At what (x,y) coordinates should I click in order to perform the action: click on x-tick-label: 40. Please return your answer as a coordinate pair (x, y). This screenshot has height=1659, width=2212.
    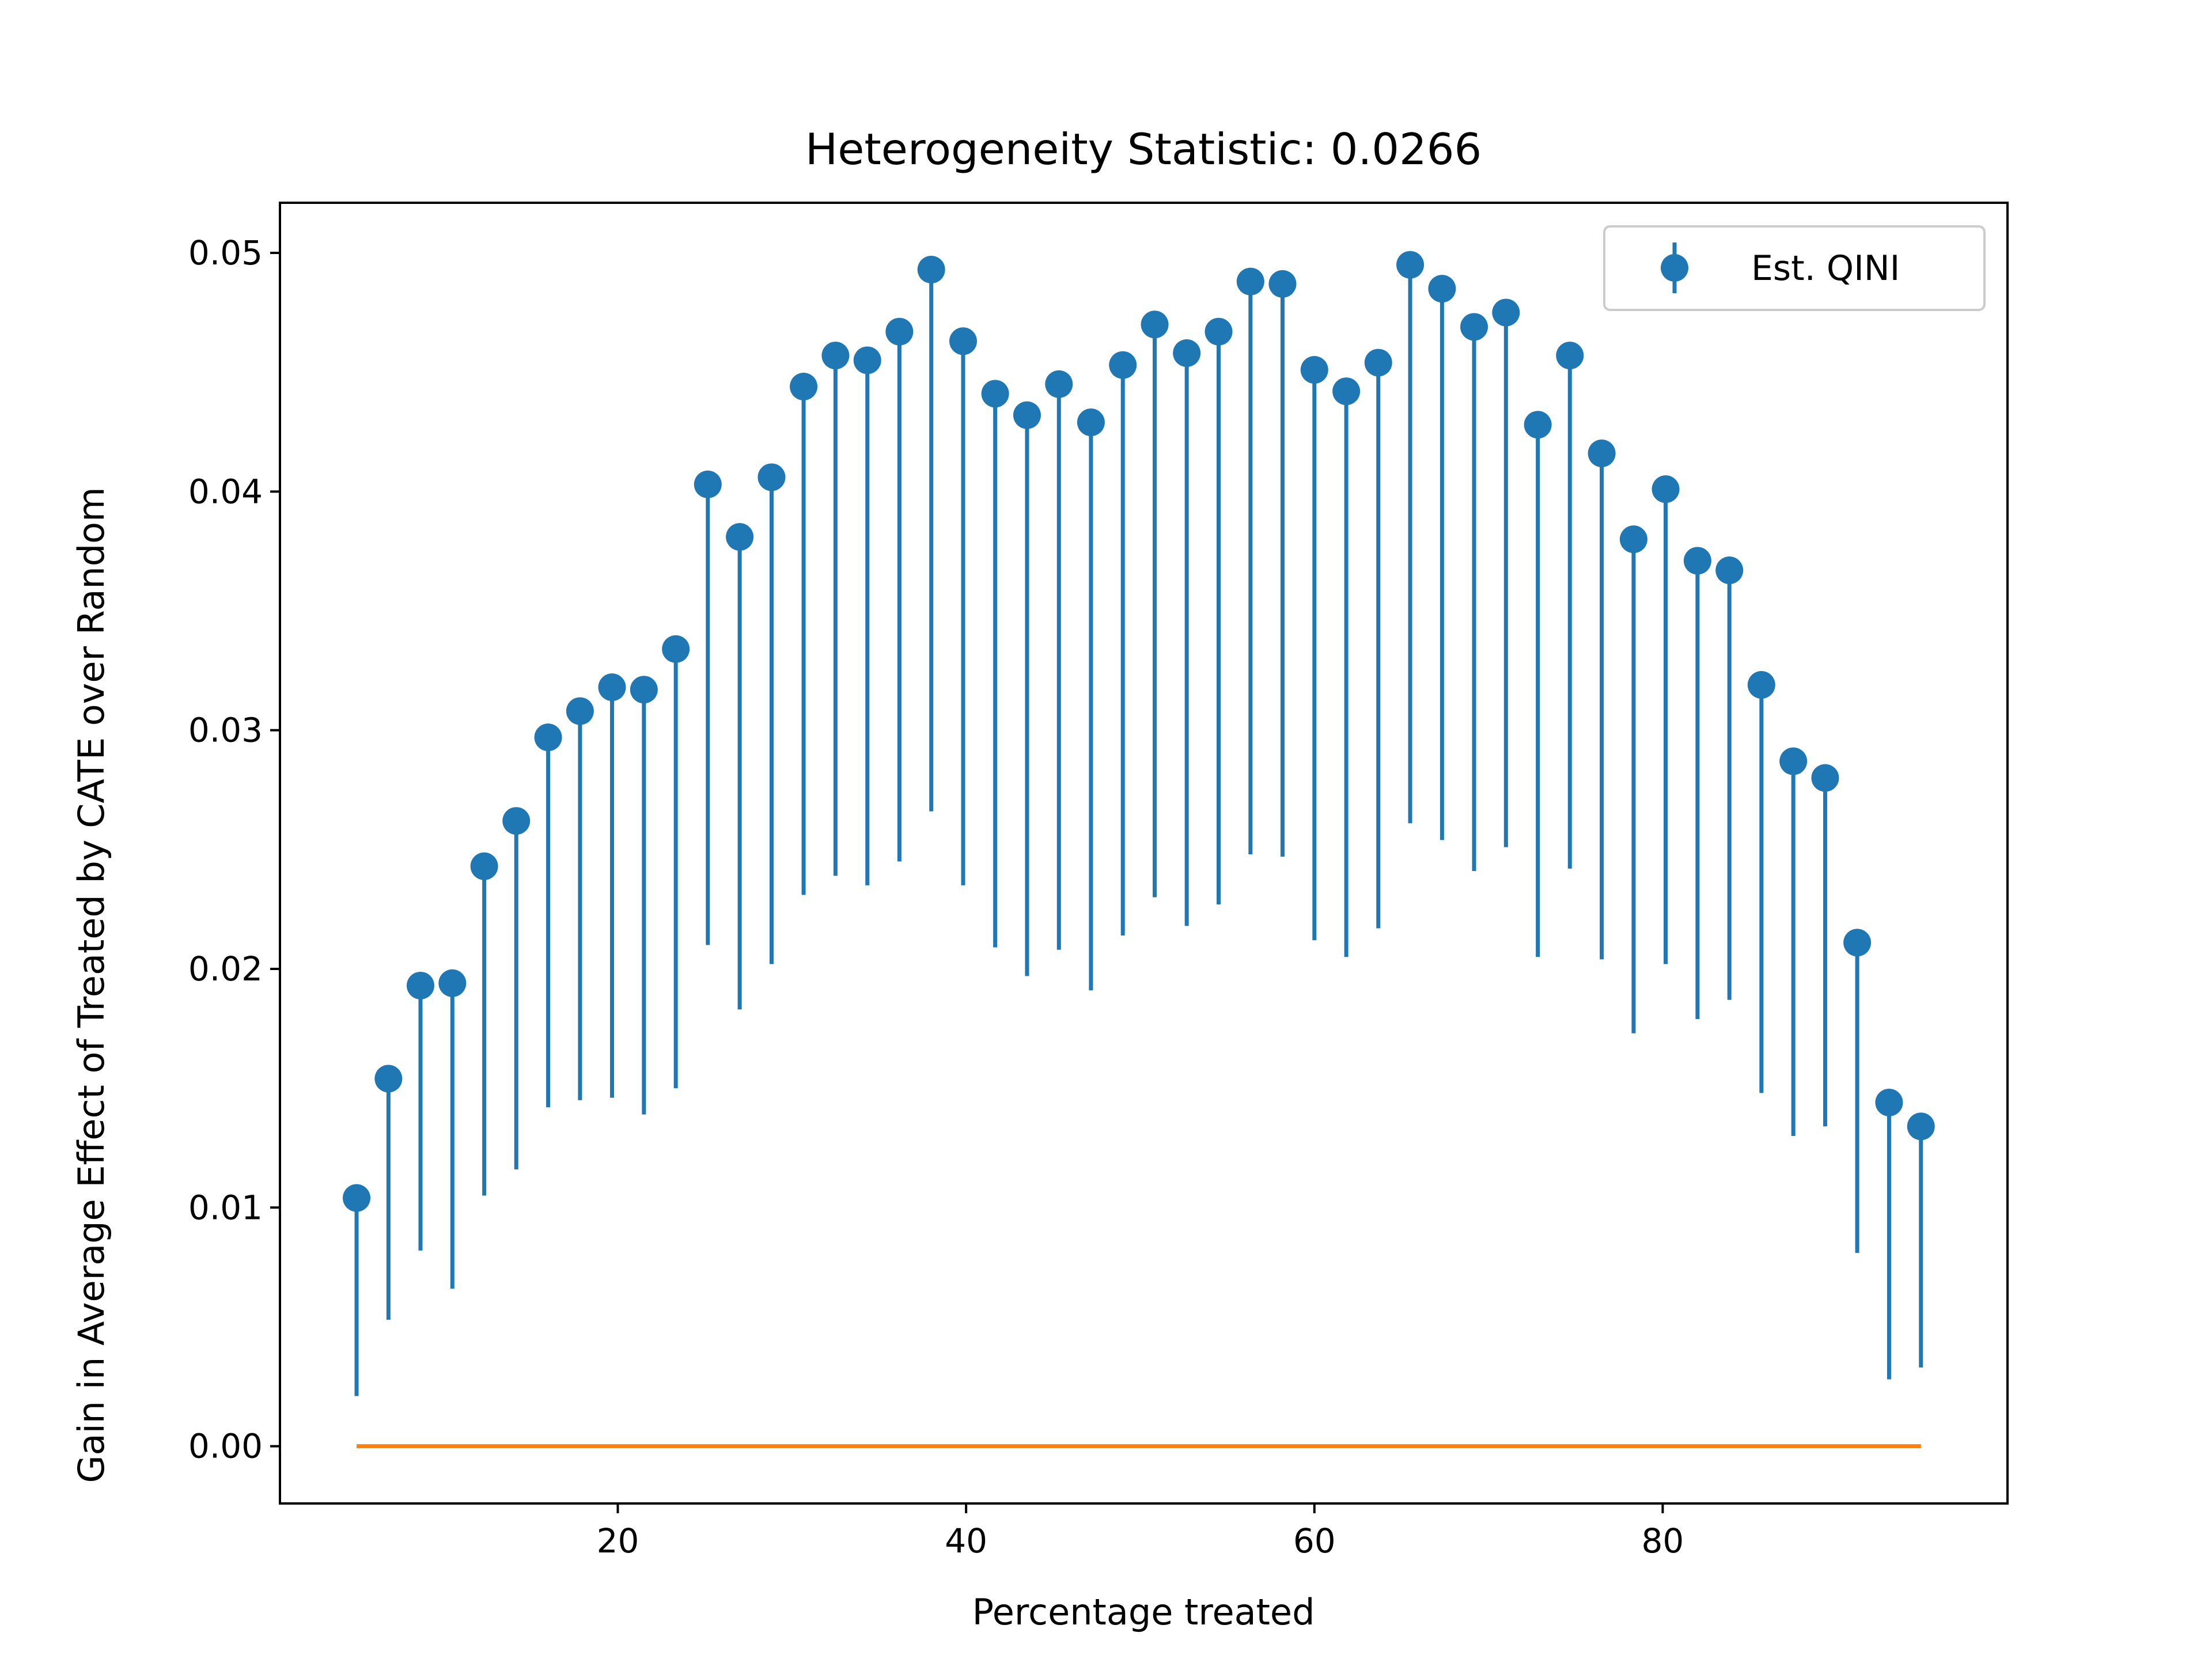
    Looking at the image, I should click on (966, 1540).